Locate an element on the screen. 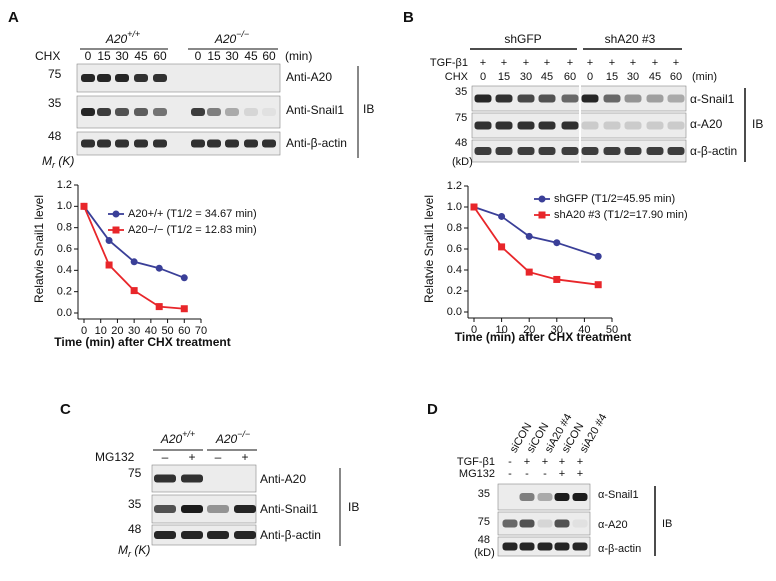  mw-marker: 35 is located at coordinates (135, 504).